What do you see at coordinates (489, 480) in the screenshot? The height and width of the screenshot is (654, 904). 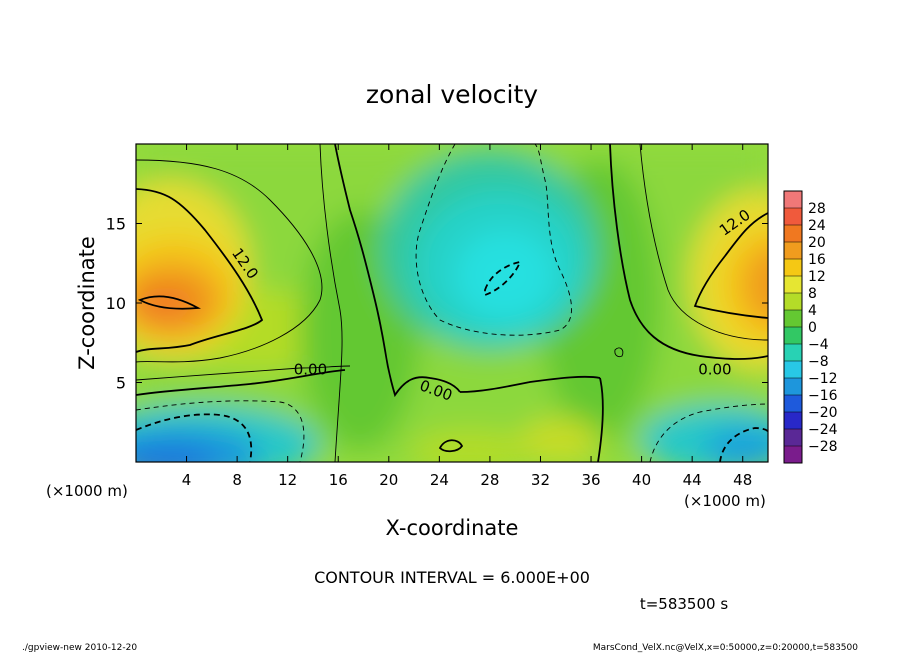 I see `x-tick-label: 28` at bounding box center [489, 480].